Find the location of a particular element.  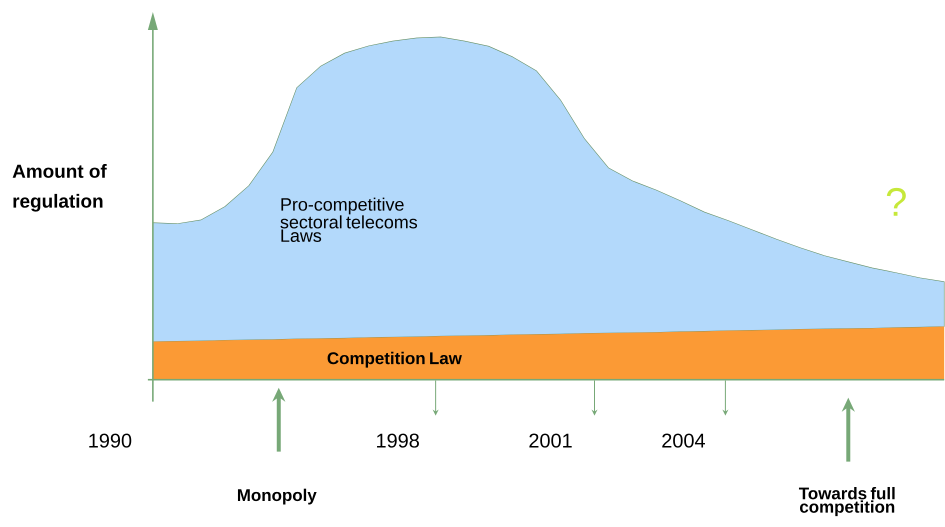

annotation: ? is located at coordinates (896, 202).